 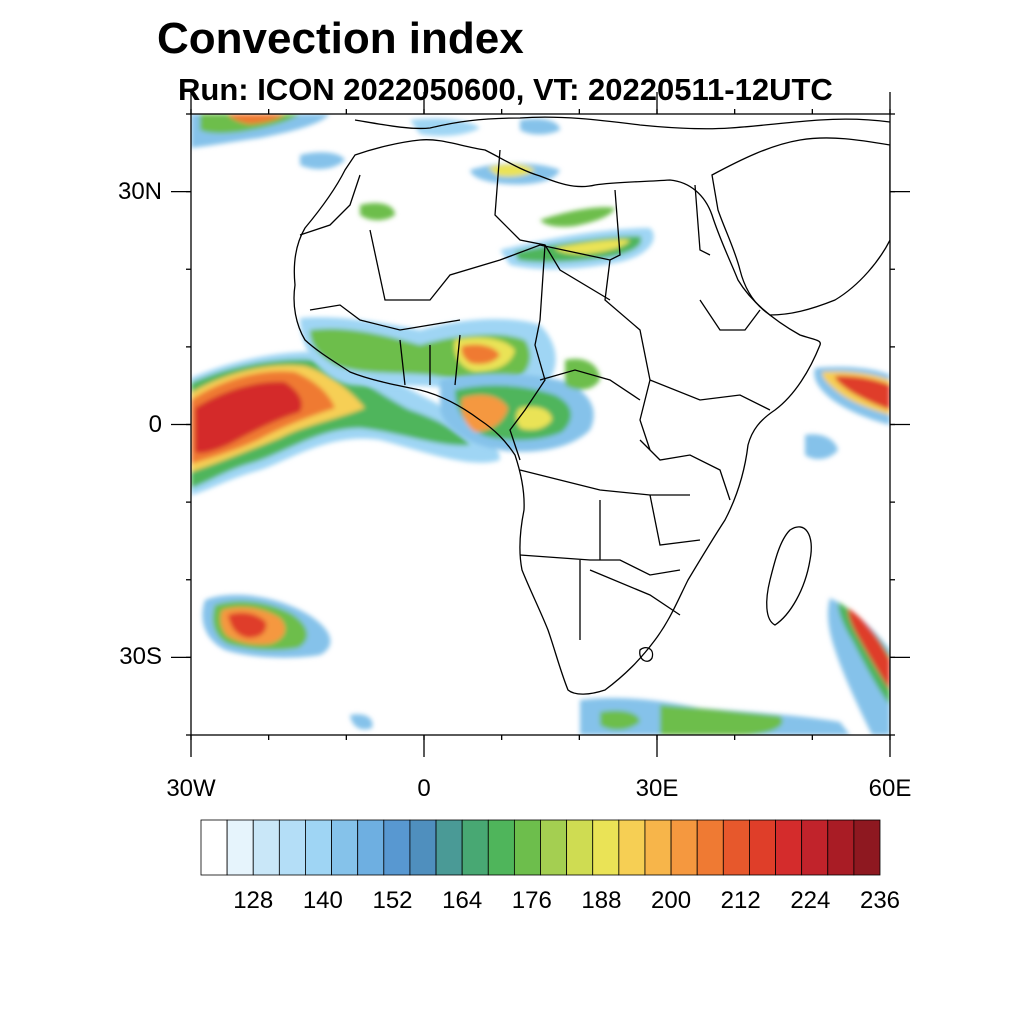 I want to click on colorbar-label: 236, so click(x=880, y=900).